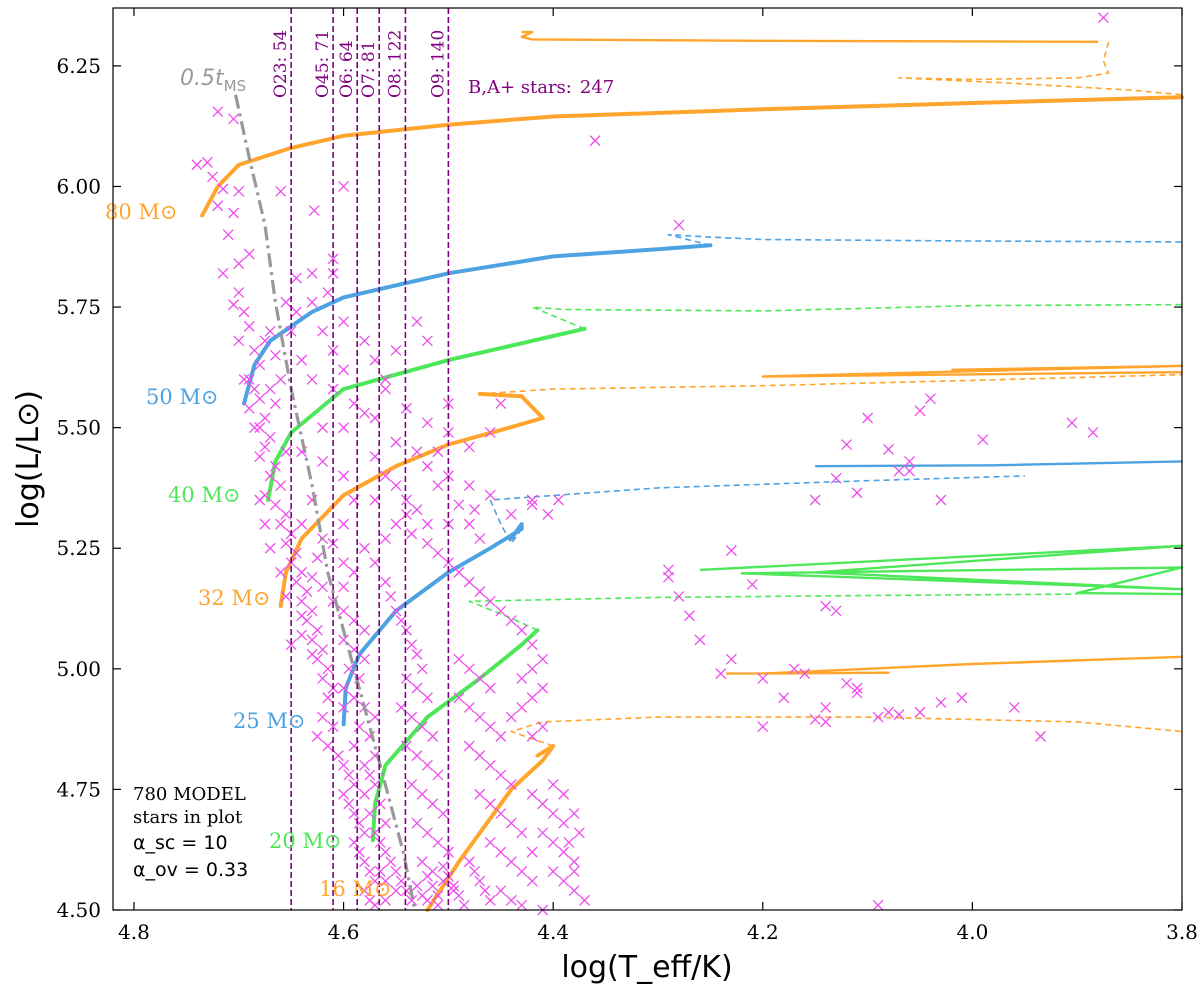  I want to click on x-tick-label: 4.6, so click(344, 932).